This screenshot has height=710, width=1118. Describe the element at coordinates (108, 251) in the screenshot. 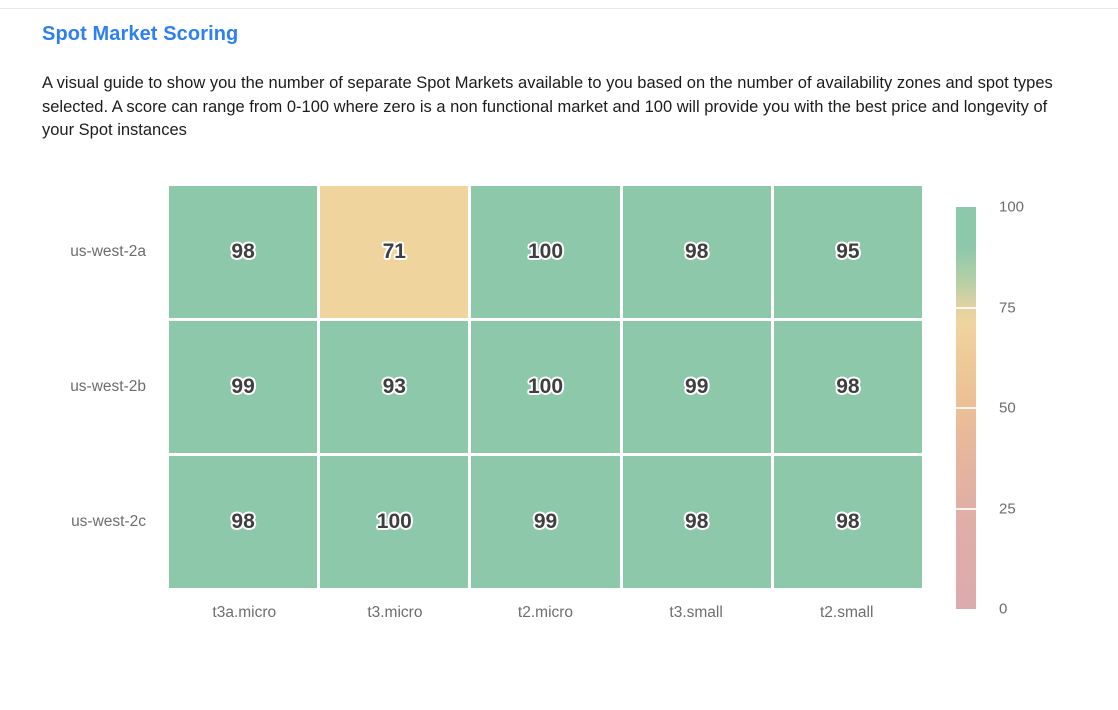

I see `y-axis-label: us-west-2a` at that location.